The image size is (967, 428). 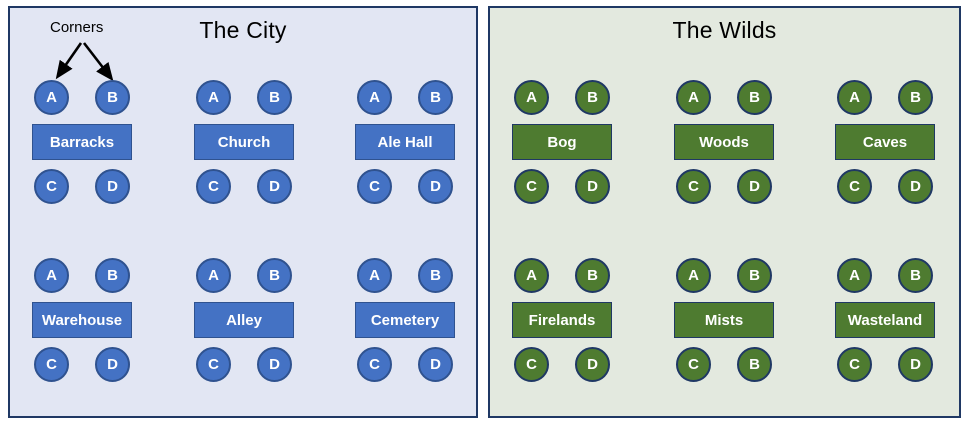 I want to click on location-group: A B Wasteland C D, so click(x=885, y=320).